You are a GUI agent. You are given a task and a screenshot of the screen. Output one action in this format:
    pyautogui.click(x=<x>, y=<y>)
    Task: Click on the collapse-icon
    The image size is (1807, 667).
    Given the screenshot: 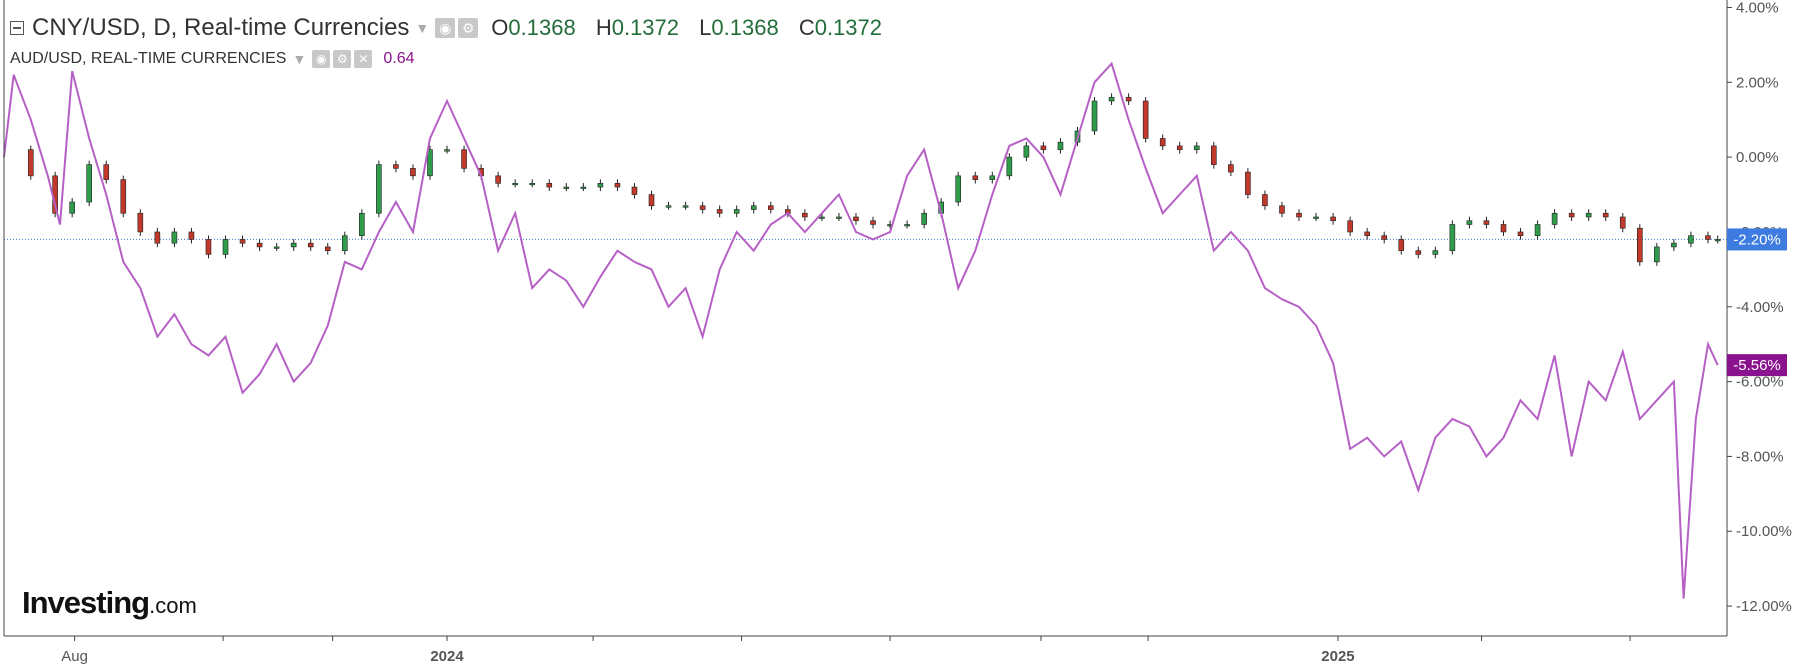 What is the action you would take?
    pyautogui.click(x=17, y=28)
    